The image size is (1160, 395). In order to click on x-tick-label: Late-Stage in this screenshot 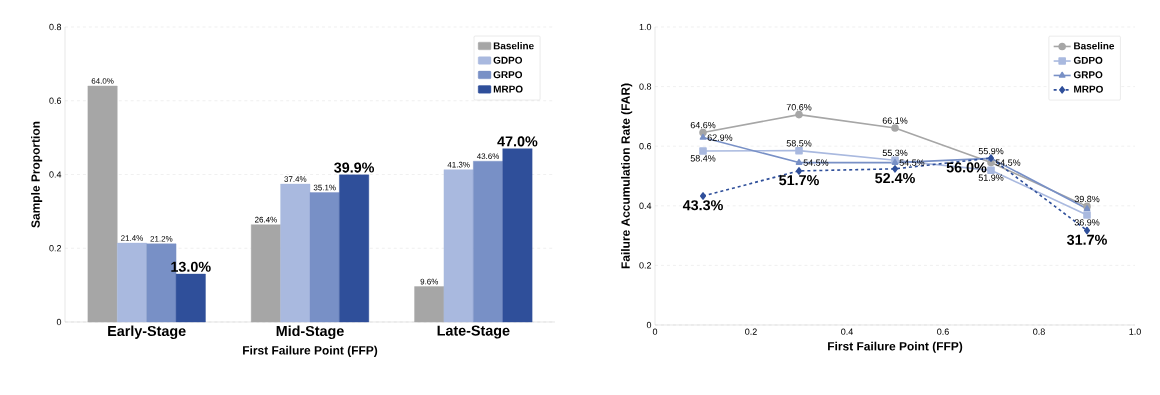, I will do `click(473, 332)`.